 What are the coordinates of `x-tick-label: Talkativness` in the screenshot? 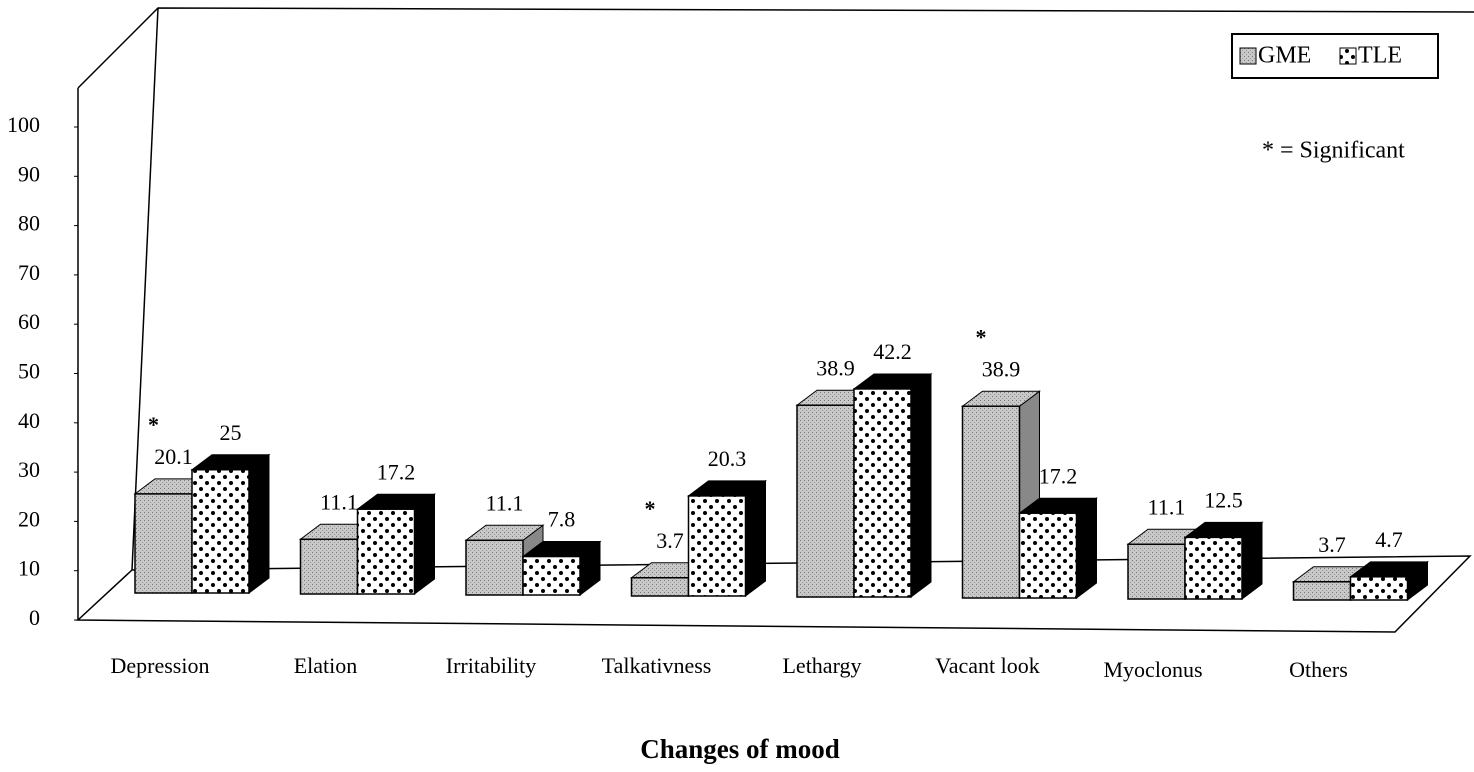 It's located at (657, 665).